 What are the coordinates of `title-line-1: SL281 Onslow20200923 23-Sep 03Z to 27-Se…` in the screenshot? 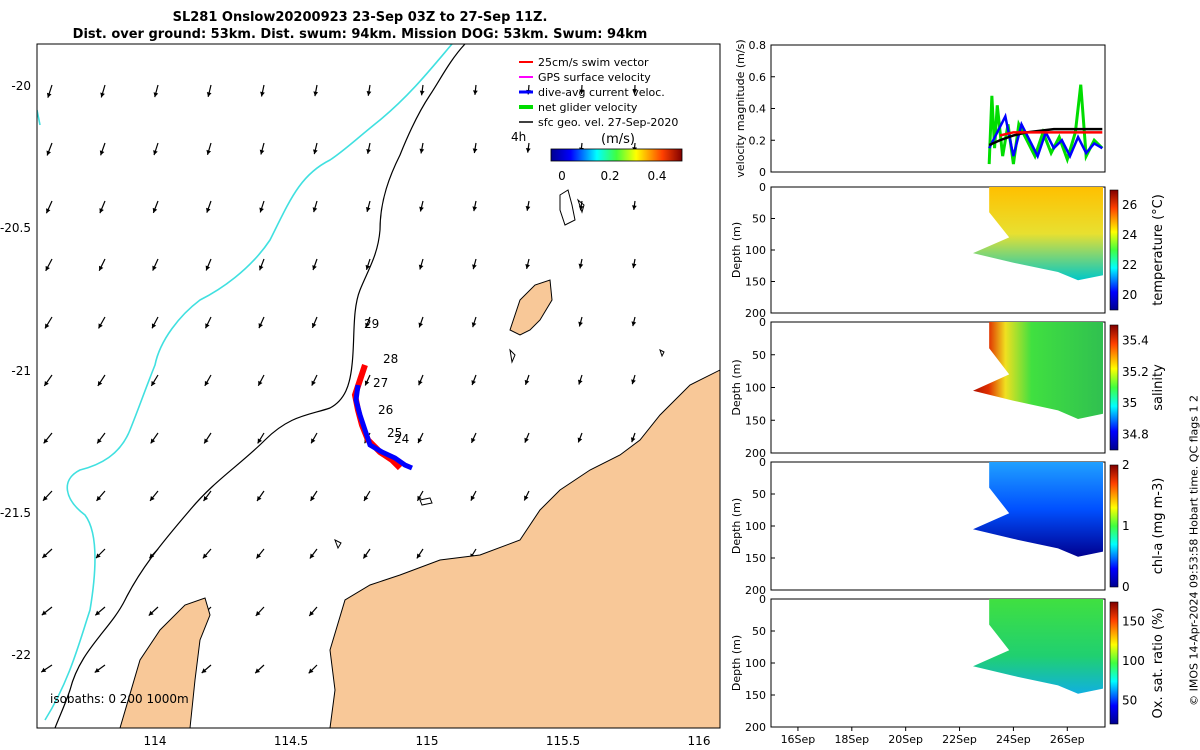 It's located at (360, 17).